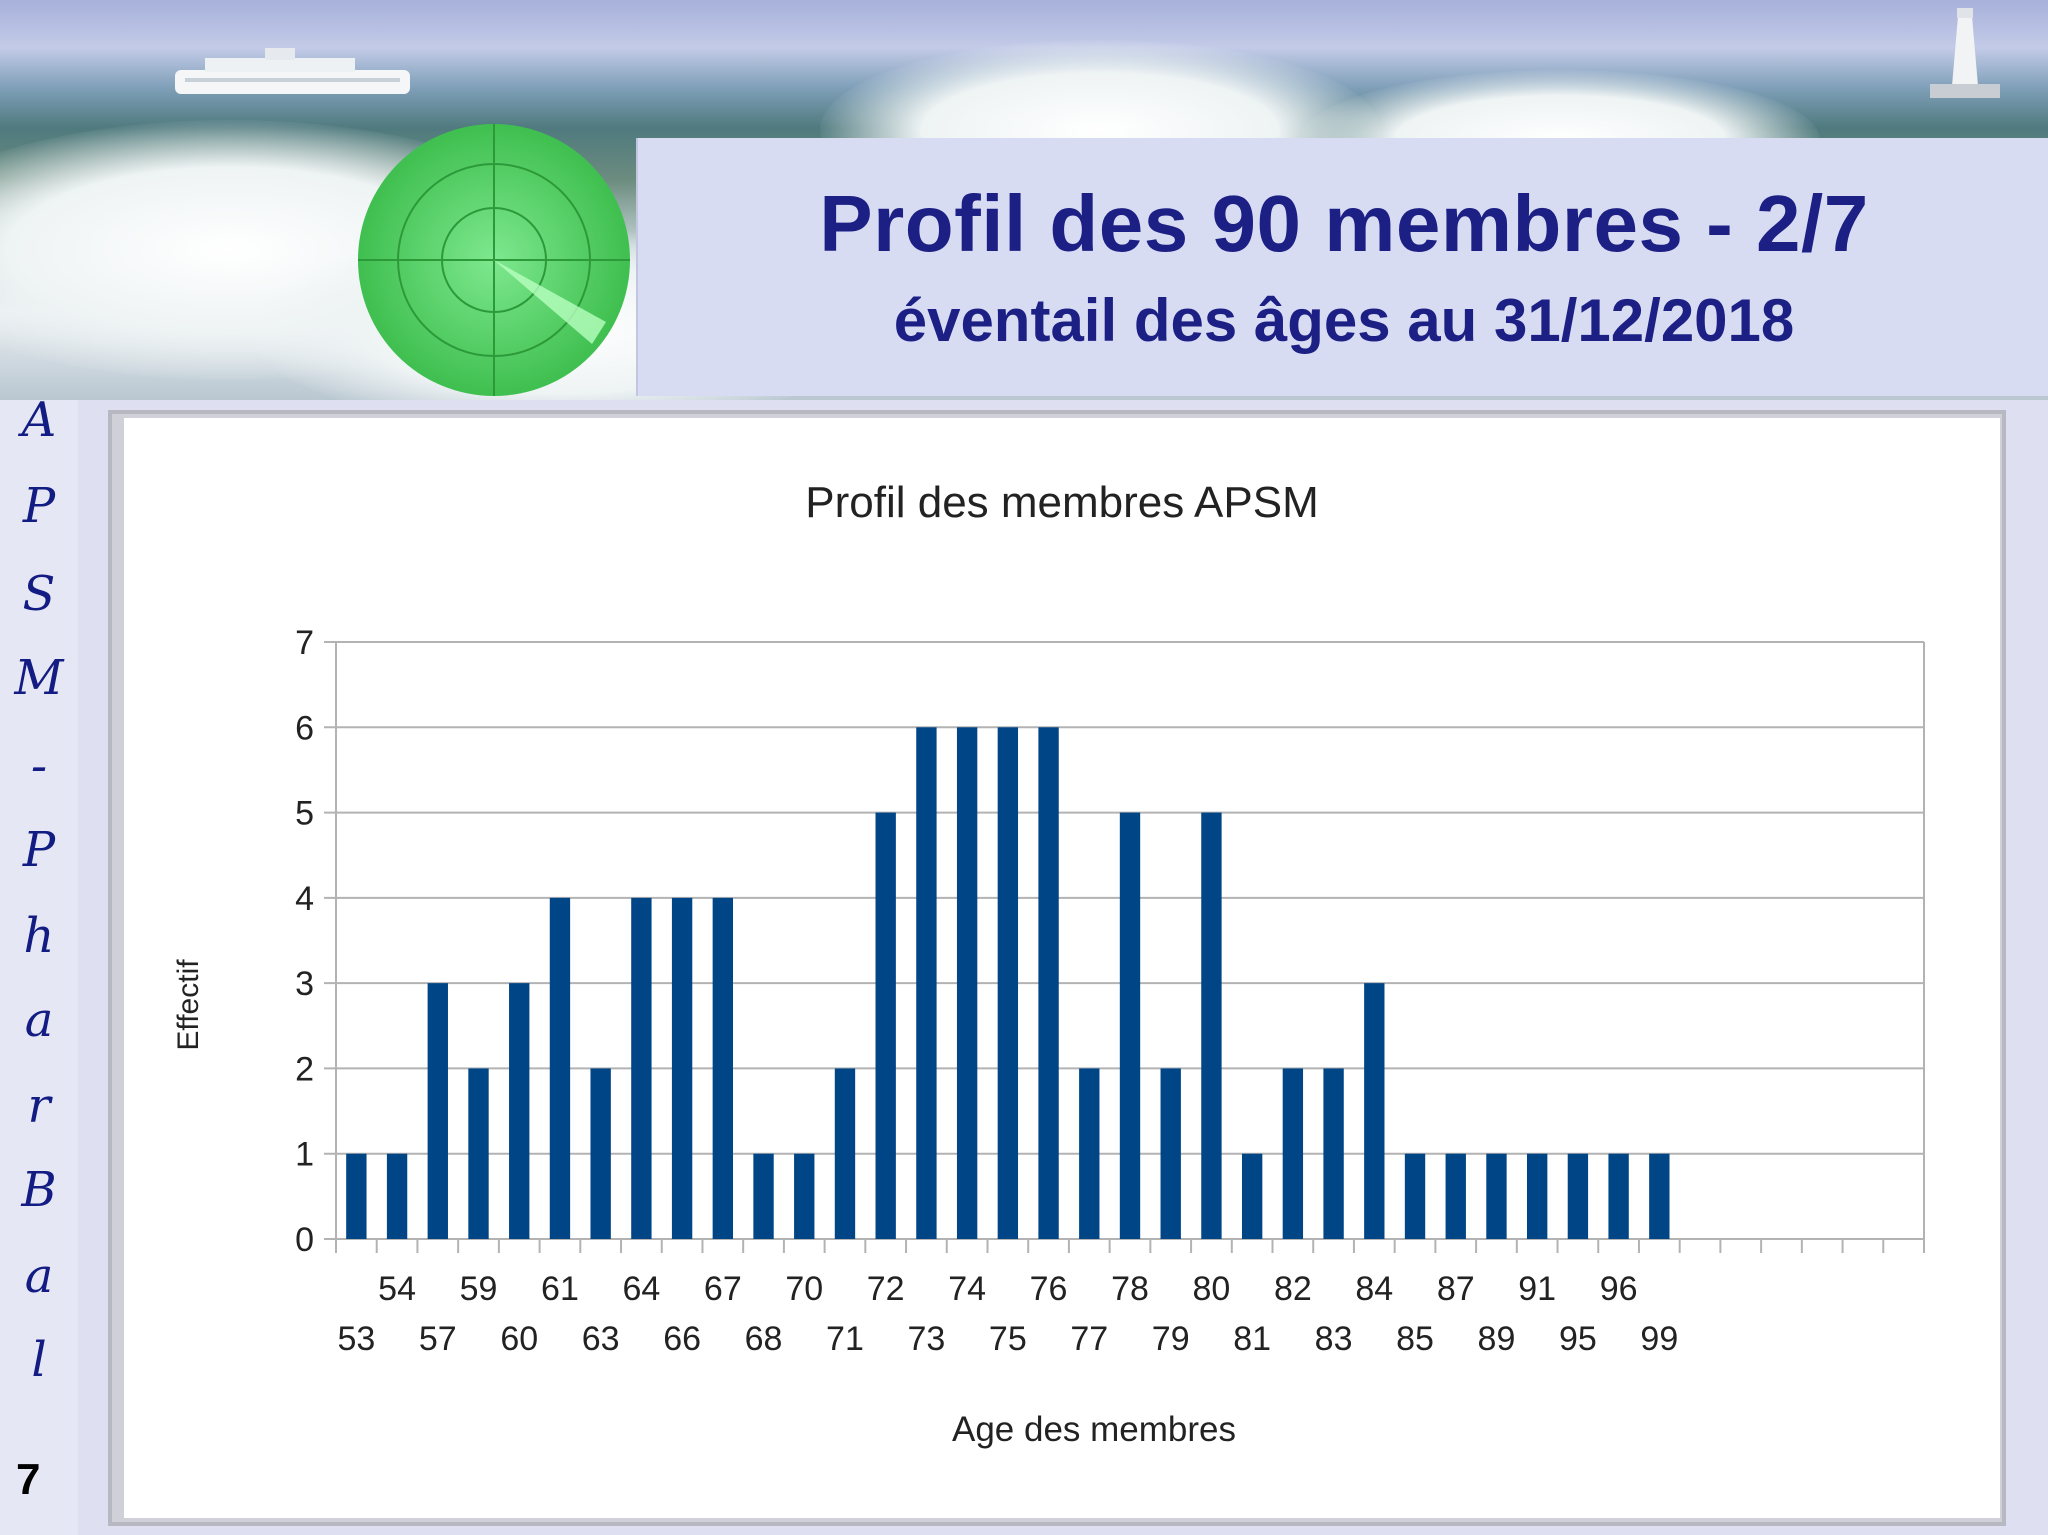 This screenshot has width=2048, height=1535. Describe the element at coordinates (304, 1155) in the screenshot. I see `y-tick-label: 1` at that location.